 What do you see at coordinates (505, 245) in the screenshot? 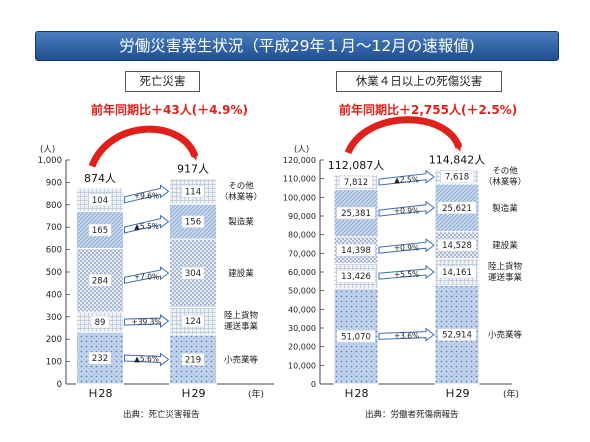
I see `injury-series-name: 建設業` at bounding box center [505, 245].